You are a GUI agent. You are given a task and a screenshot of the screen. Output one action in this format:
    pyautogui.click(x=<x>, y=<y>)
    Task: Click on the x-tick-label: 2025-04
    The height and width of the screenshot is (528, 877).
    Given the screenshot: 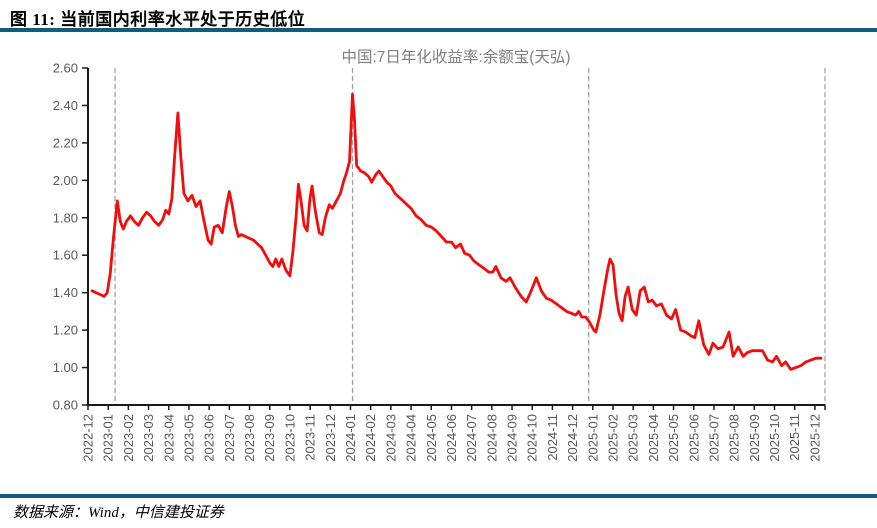 What is the action you would take?
    pyautogui.click(x=653, y=438)
    